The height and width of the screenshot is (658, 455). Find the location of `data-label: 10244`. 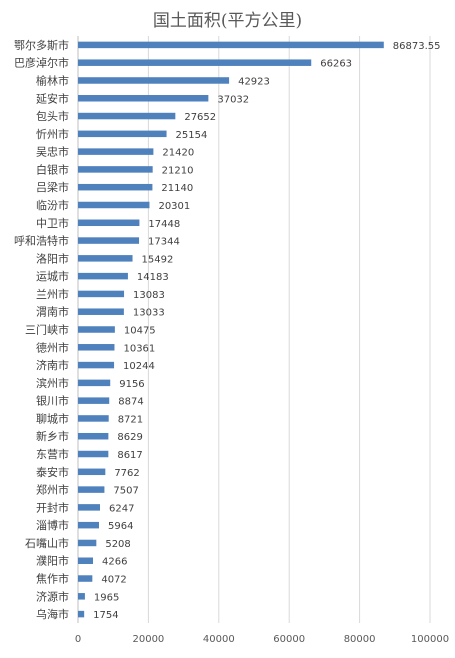

data-label: 10244 is located at coordinates (139, 366).